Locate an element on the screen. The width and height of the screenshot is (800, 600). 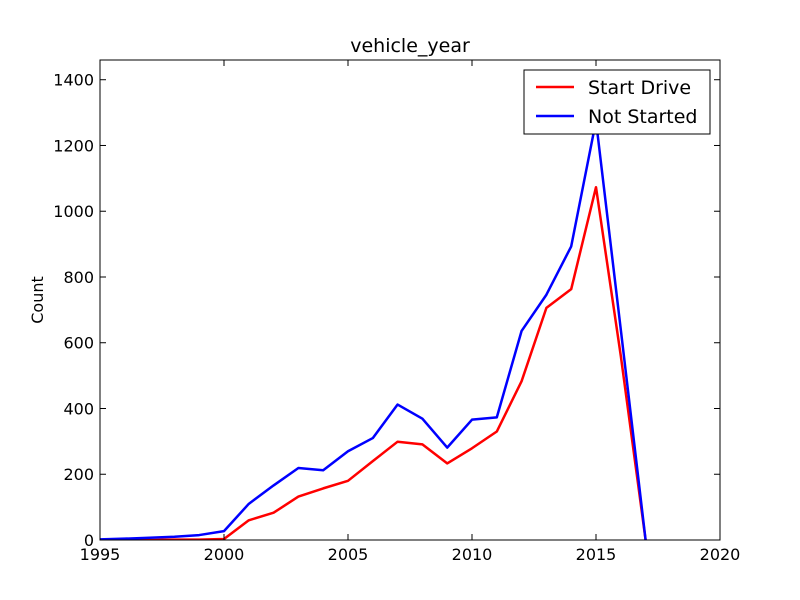
x-tick-label: 2005 is located at coordinates (348, 554).